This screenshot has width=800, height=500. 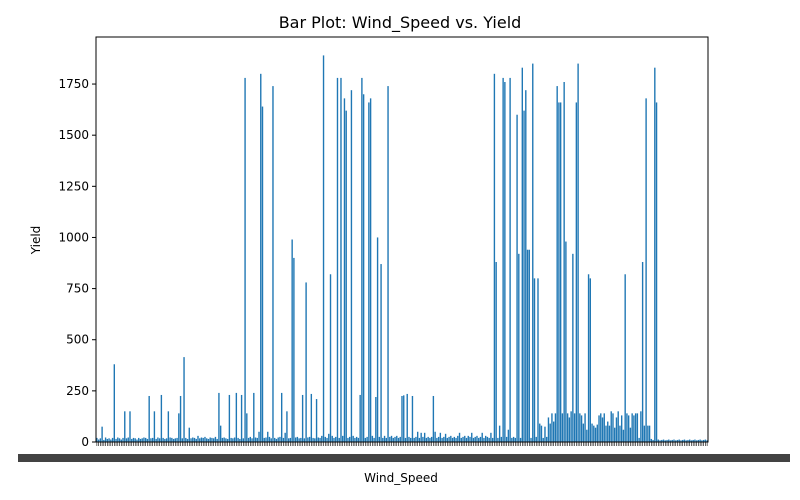 I want to click on x-axis, so click(x=404, y=452).